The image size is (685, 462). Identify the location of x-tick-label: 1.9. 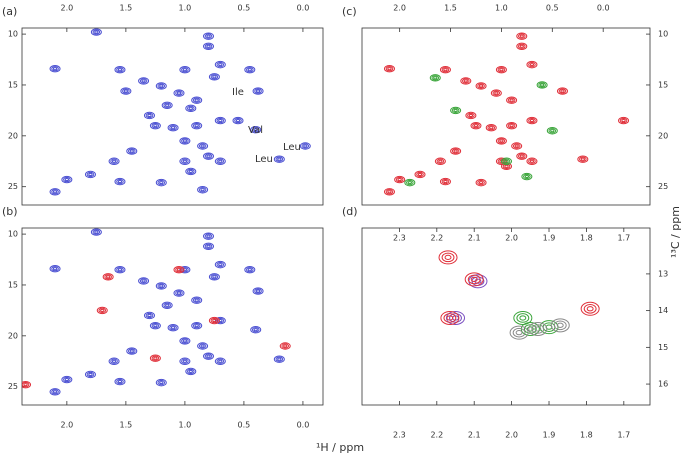
(549, 238).